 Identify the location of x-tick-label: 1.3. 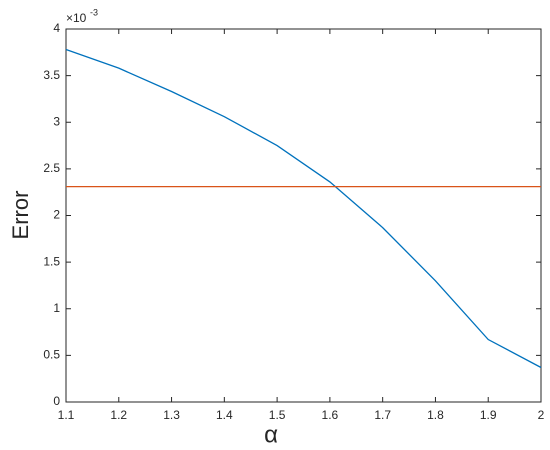
(171, 415).